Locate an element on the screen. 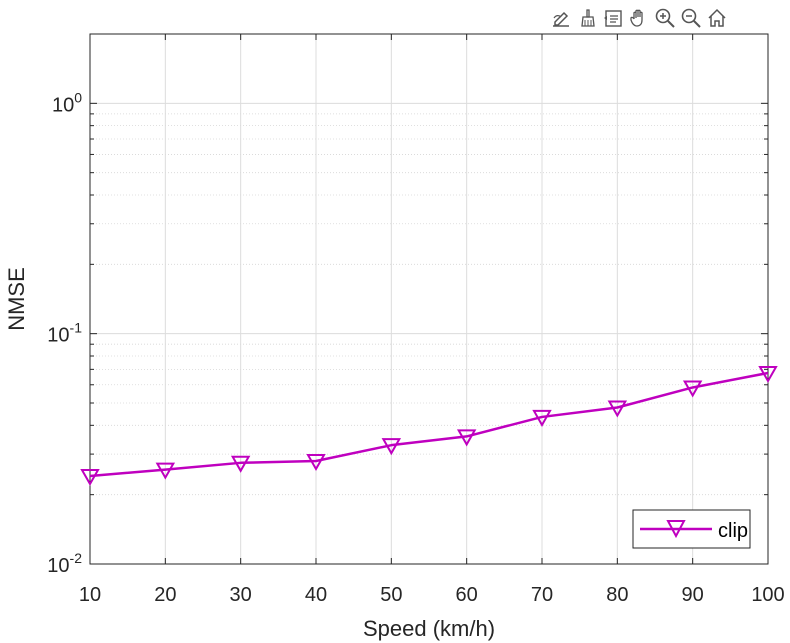 Image resolution: width=790 pixels, height=643 pixels. zoom-out-button is located at coordinates (690, 18).